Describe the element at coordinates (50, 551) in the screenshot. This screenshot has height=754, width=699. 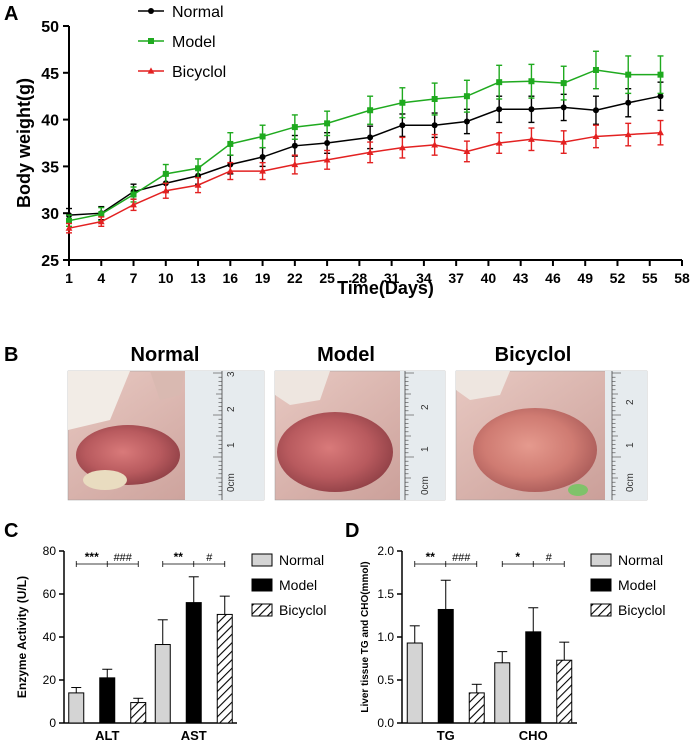
I see `y-tick-label: 80` at that location.